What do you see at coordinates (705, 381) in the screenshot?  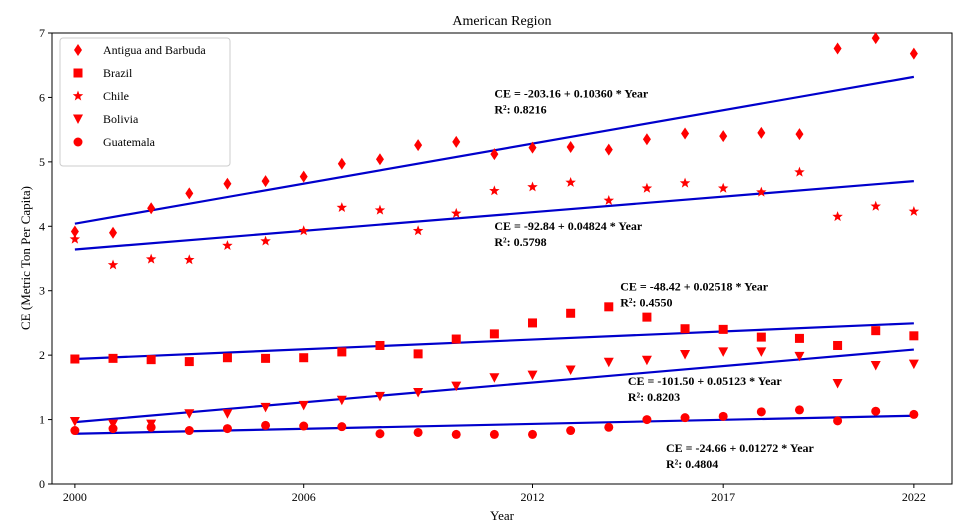 I see `trend-equation: CE = -101.50 + 0.05123 * Year` at bounding box center [705, 381].